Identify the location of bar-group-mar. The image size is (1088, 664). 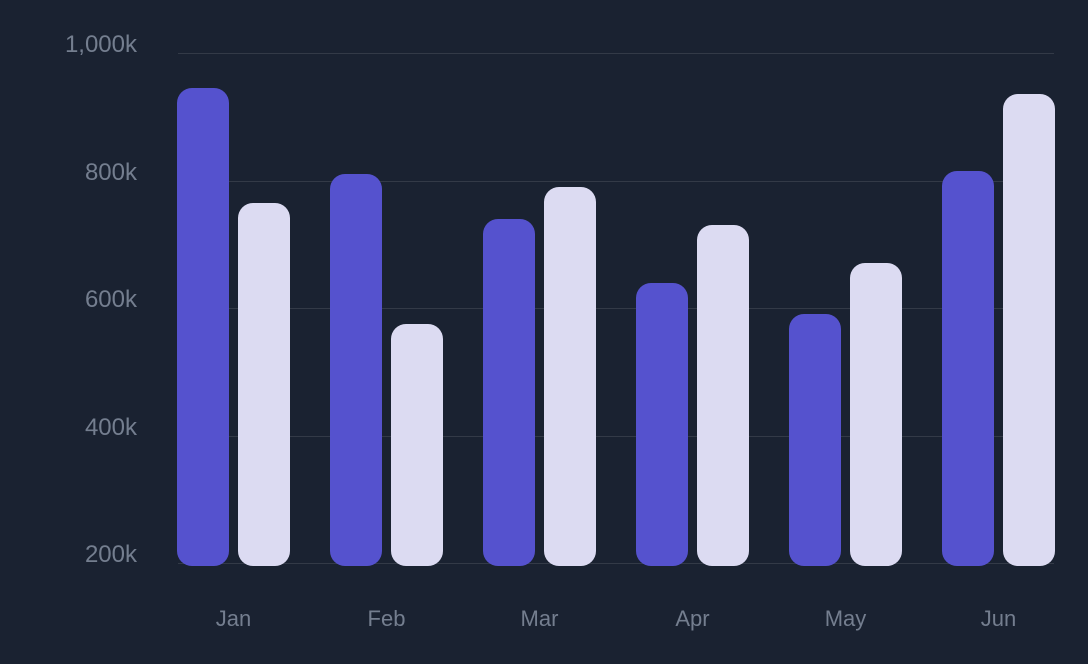
(539, 325).